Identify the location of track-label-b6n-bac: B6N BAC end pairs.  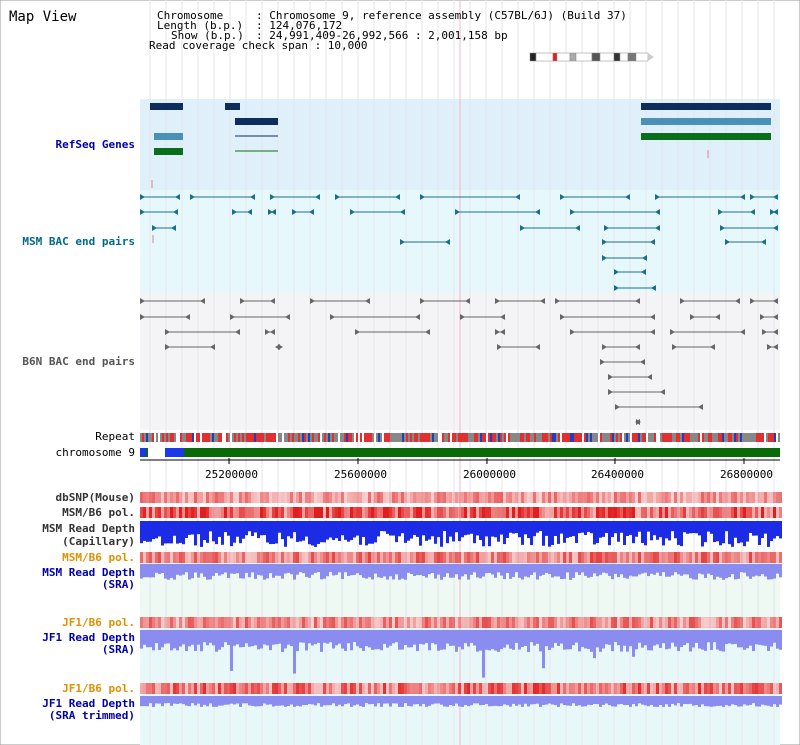
(78, 361).